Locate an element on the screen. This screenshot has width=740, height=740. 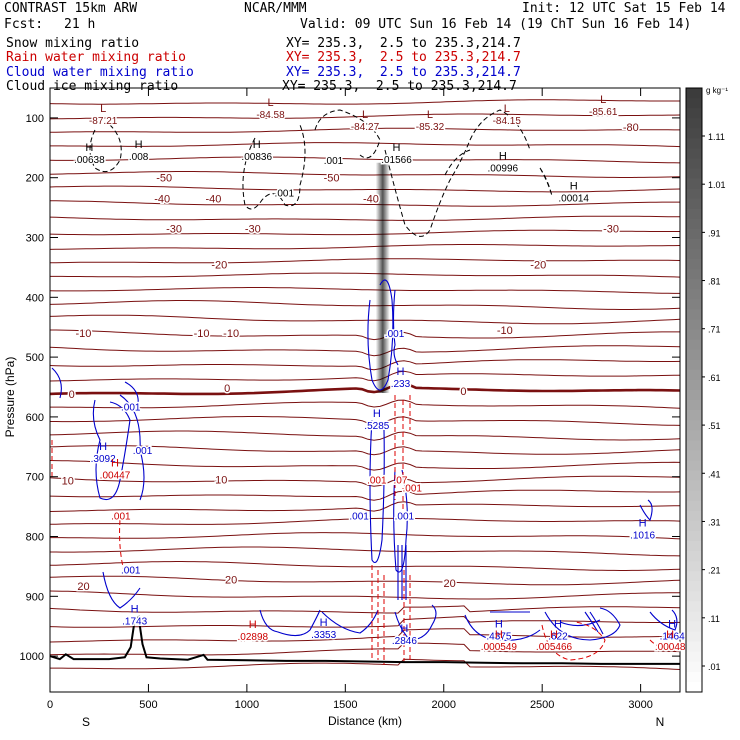
y-axis-label: Pressure (hPa) is located at coordinates (10, 397).